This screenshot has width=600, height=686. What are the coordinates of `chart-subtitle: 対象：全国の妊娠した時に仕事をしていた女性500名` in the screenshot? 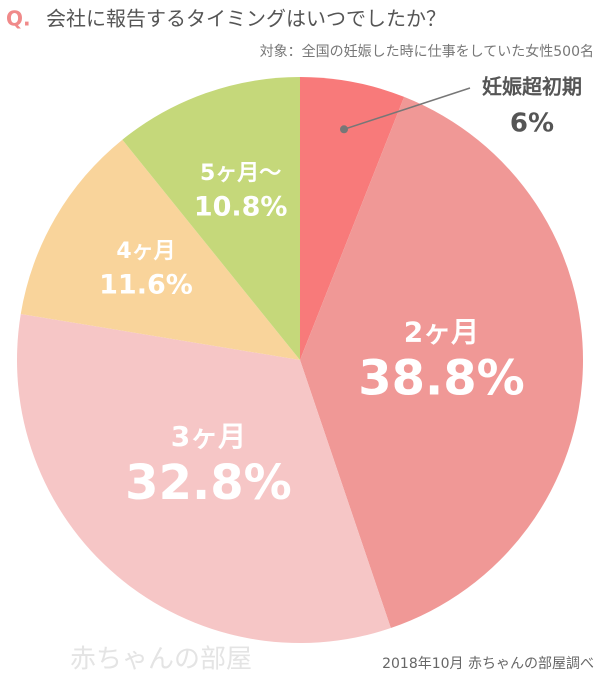 It's located at (427, 51).